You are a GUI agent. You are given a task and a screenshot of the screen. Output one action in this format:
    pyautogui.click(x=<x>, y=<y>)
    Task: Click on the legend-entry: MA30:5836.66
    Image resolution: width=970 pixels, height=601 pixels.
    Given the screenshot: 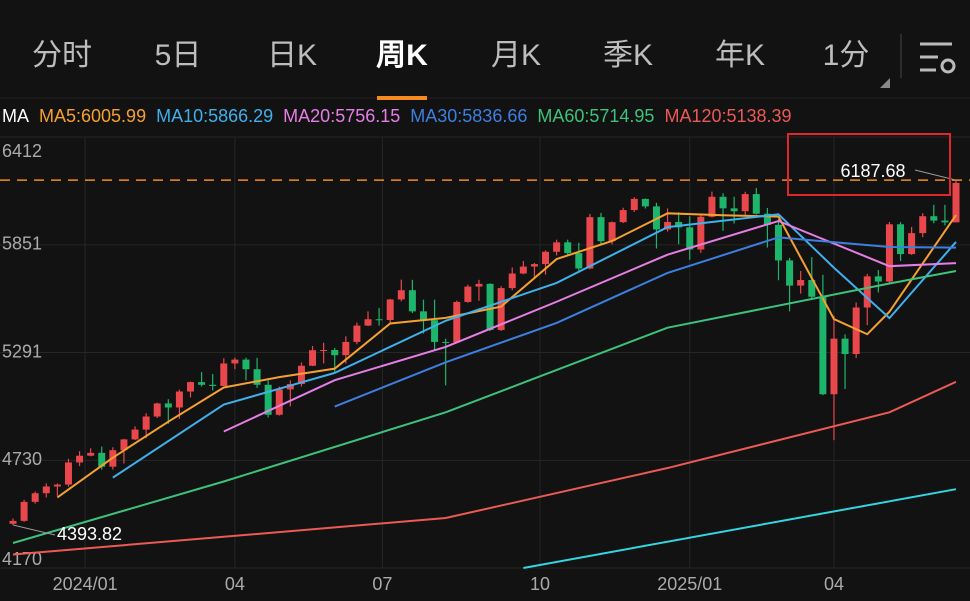 What is the action you would take?
    pyautogui.click(x=468, y=116)
    